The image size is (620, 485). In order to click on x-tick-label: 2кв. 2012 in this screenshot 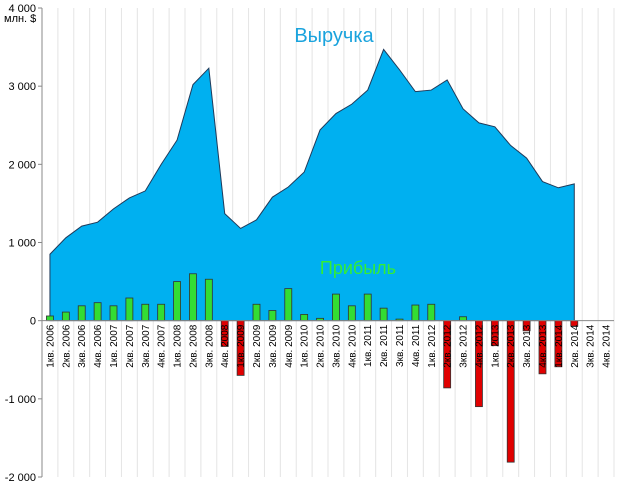, I will do `click(448, 345)`.